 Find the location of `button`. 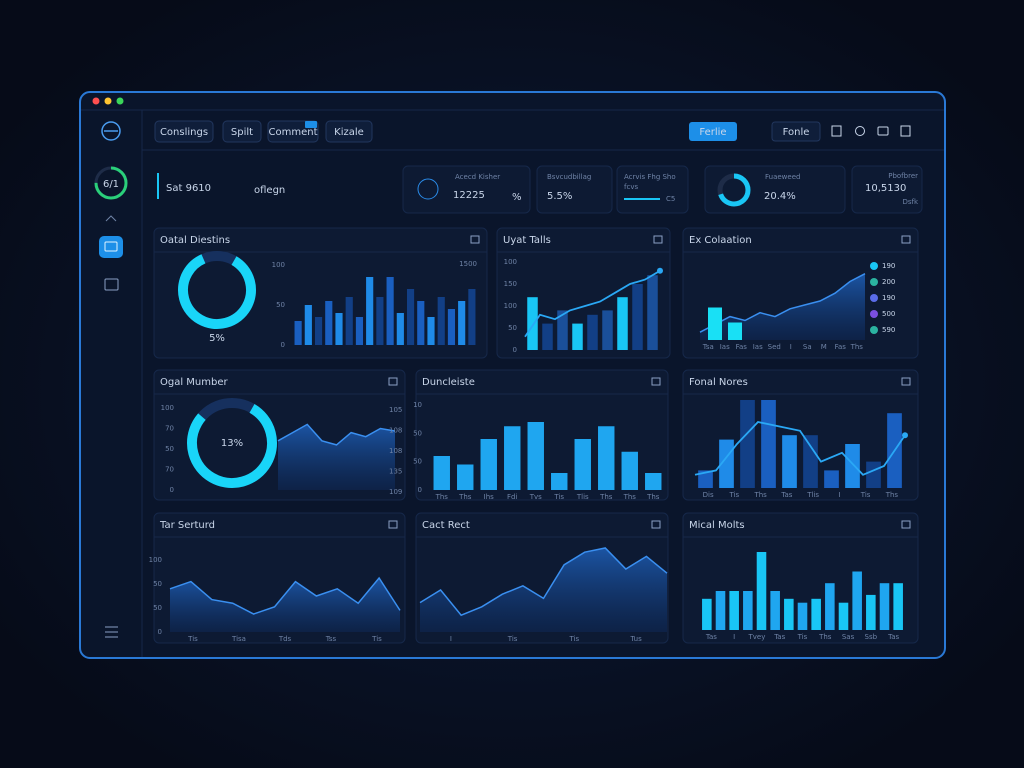

button is located at coordinates (796, 131).